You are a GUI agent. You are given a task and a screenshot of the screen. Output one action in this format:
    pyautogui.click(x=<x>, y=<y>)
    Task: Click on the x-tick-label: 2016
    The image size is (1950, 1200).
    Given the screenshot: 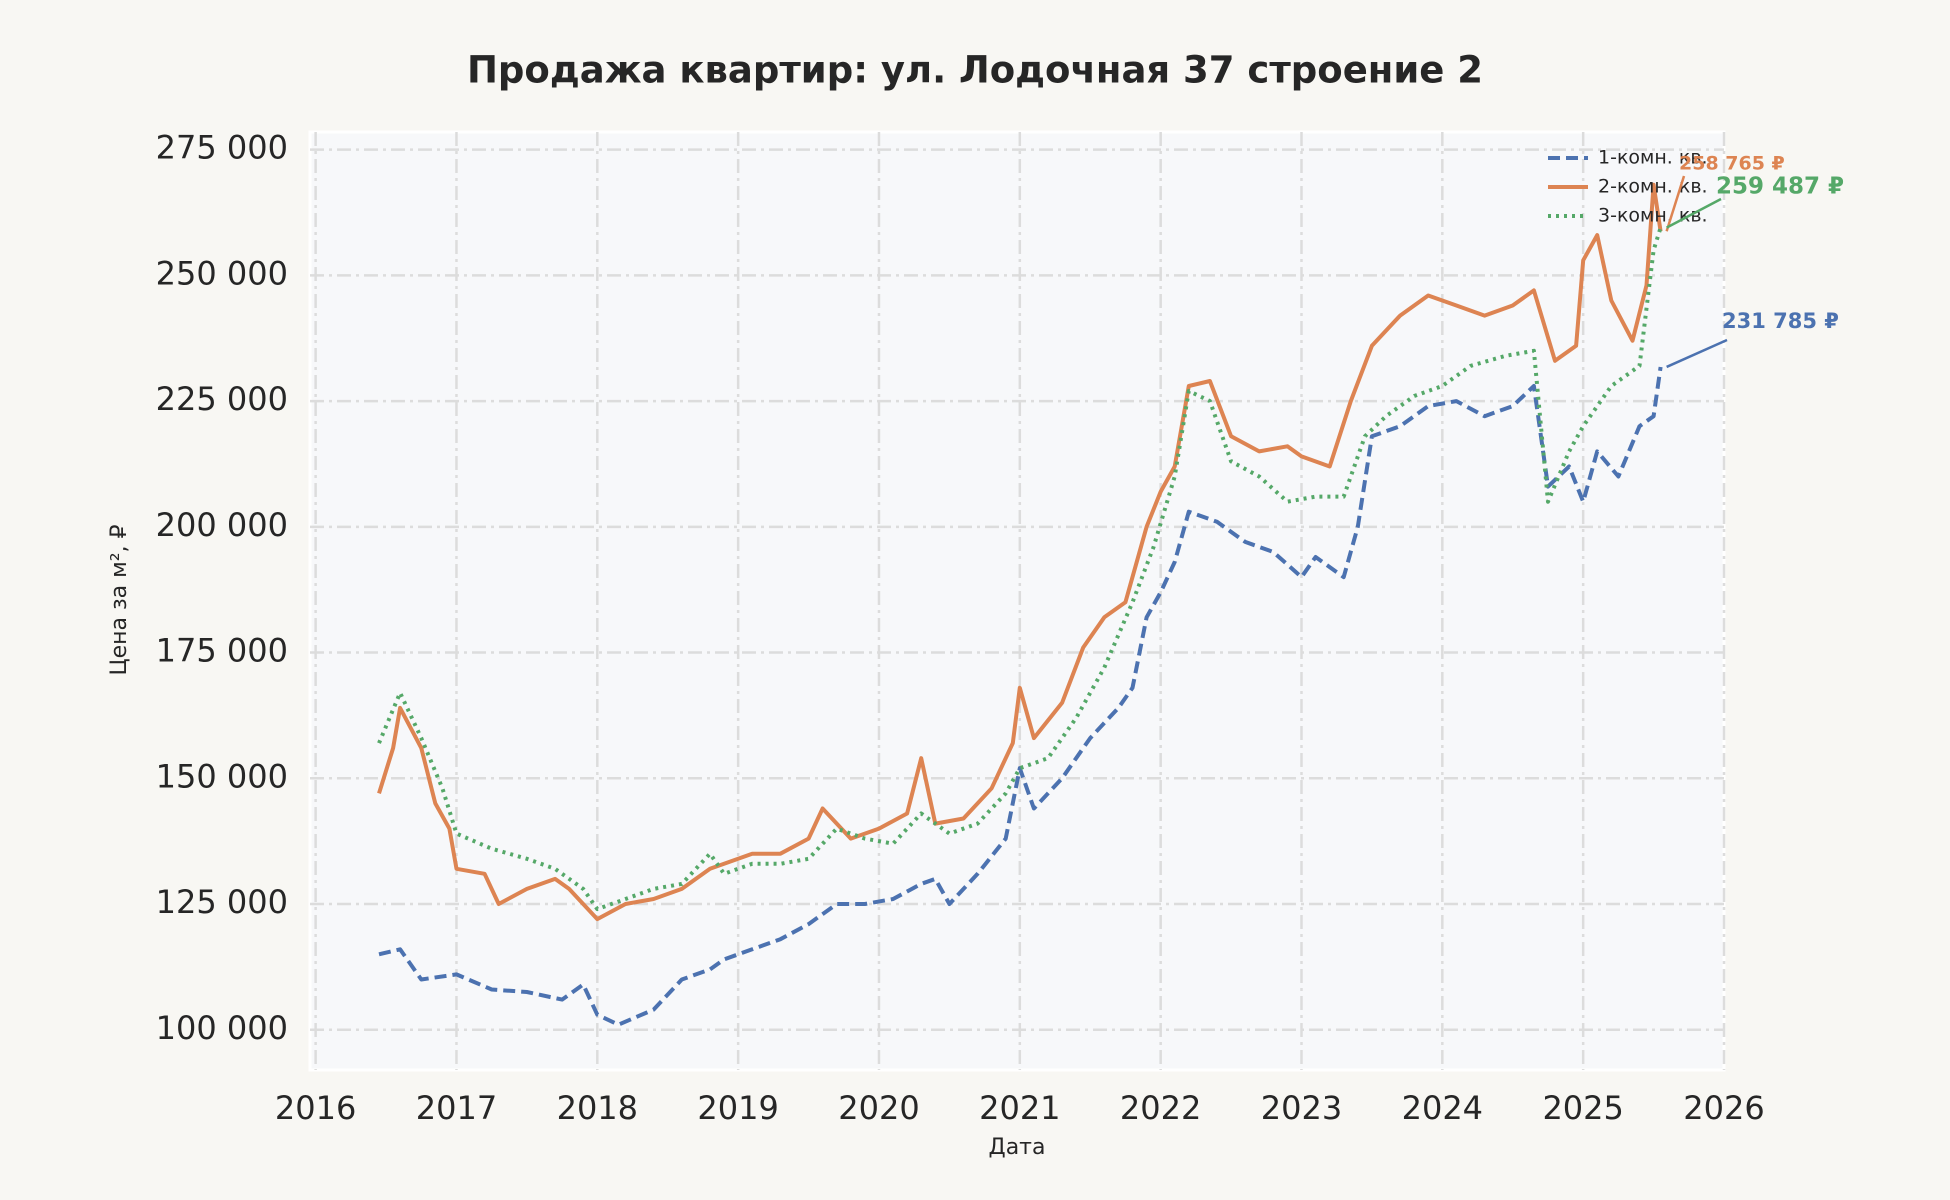 What is the action you would take?
    pyautogui.click(x=315, y=1108)
    